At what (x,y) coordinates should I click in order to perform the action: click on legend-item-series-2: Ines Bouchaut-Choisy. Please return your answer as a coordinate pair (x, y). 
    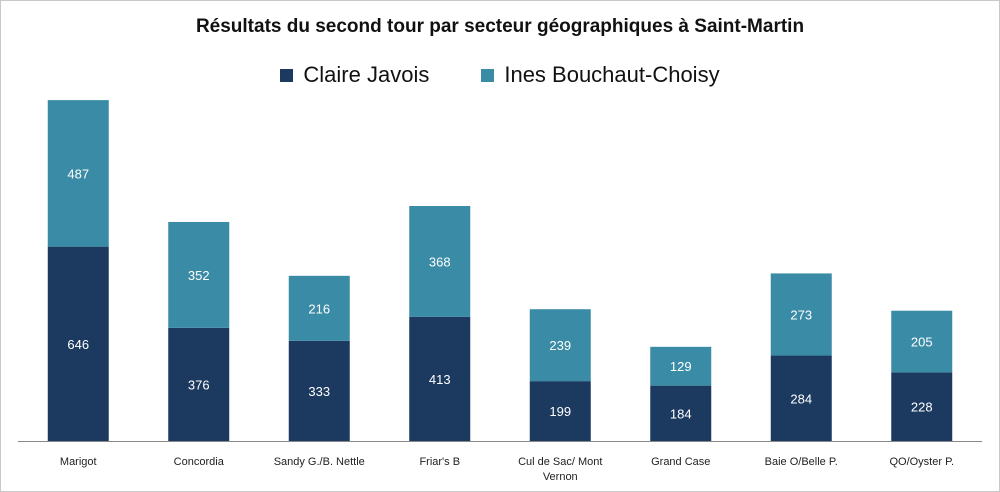
    Looking at the image, I should click on (600, 75).